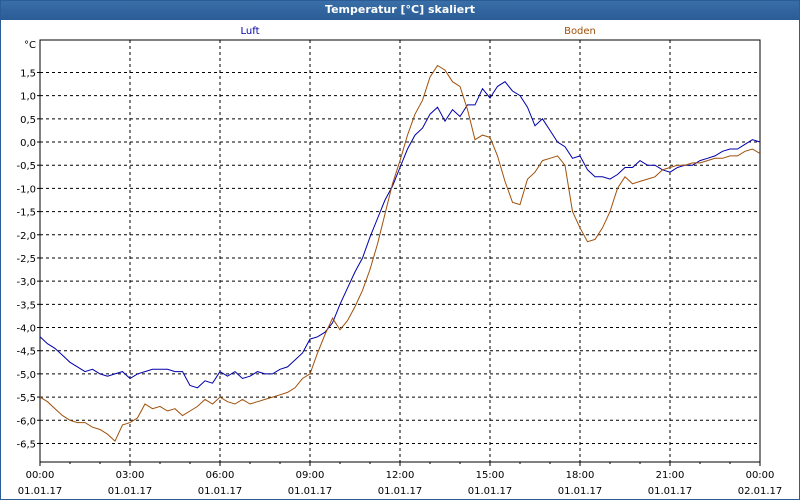  Describe the element at coordinates (26, 259) in the screenshot. I see `y-tick-label: -2,5` at that location.